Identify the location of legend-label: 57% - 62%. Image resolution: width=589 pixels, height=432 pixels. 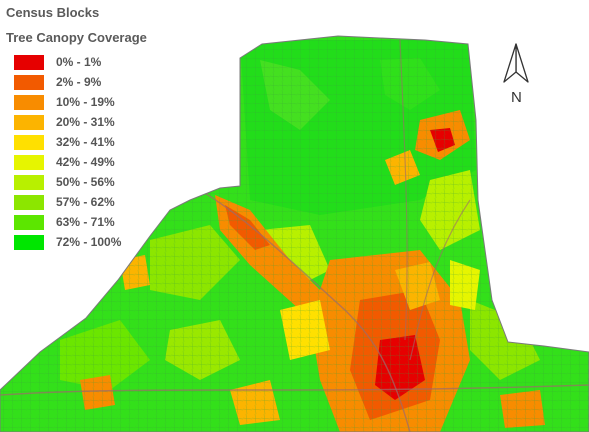
(85, 202).